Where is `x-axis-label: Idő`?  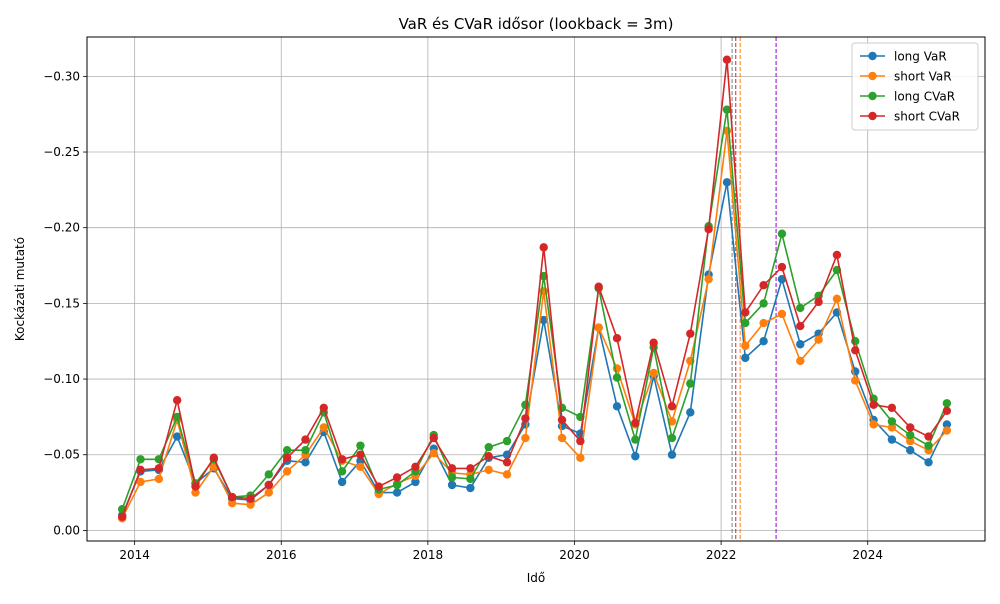 x-axis-label: Idő is located at coordinates (536, 578).